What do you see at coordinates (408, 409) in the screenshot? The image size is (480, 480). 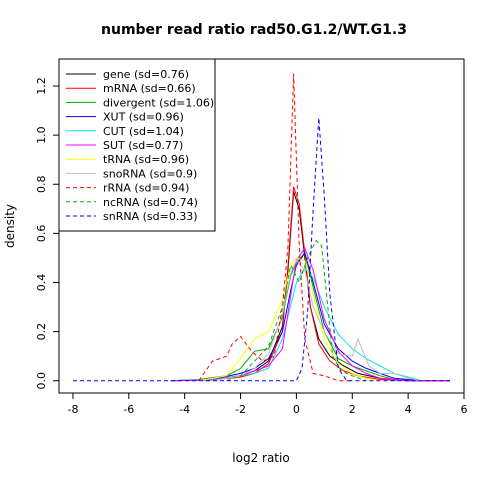 I see `x-tick-label: 4` at bounding box center [408, 409].